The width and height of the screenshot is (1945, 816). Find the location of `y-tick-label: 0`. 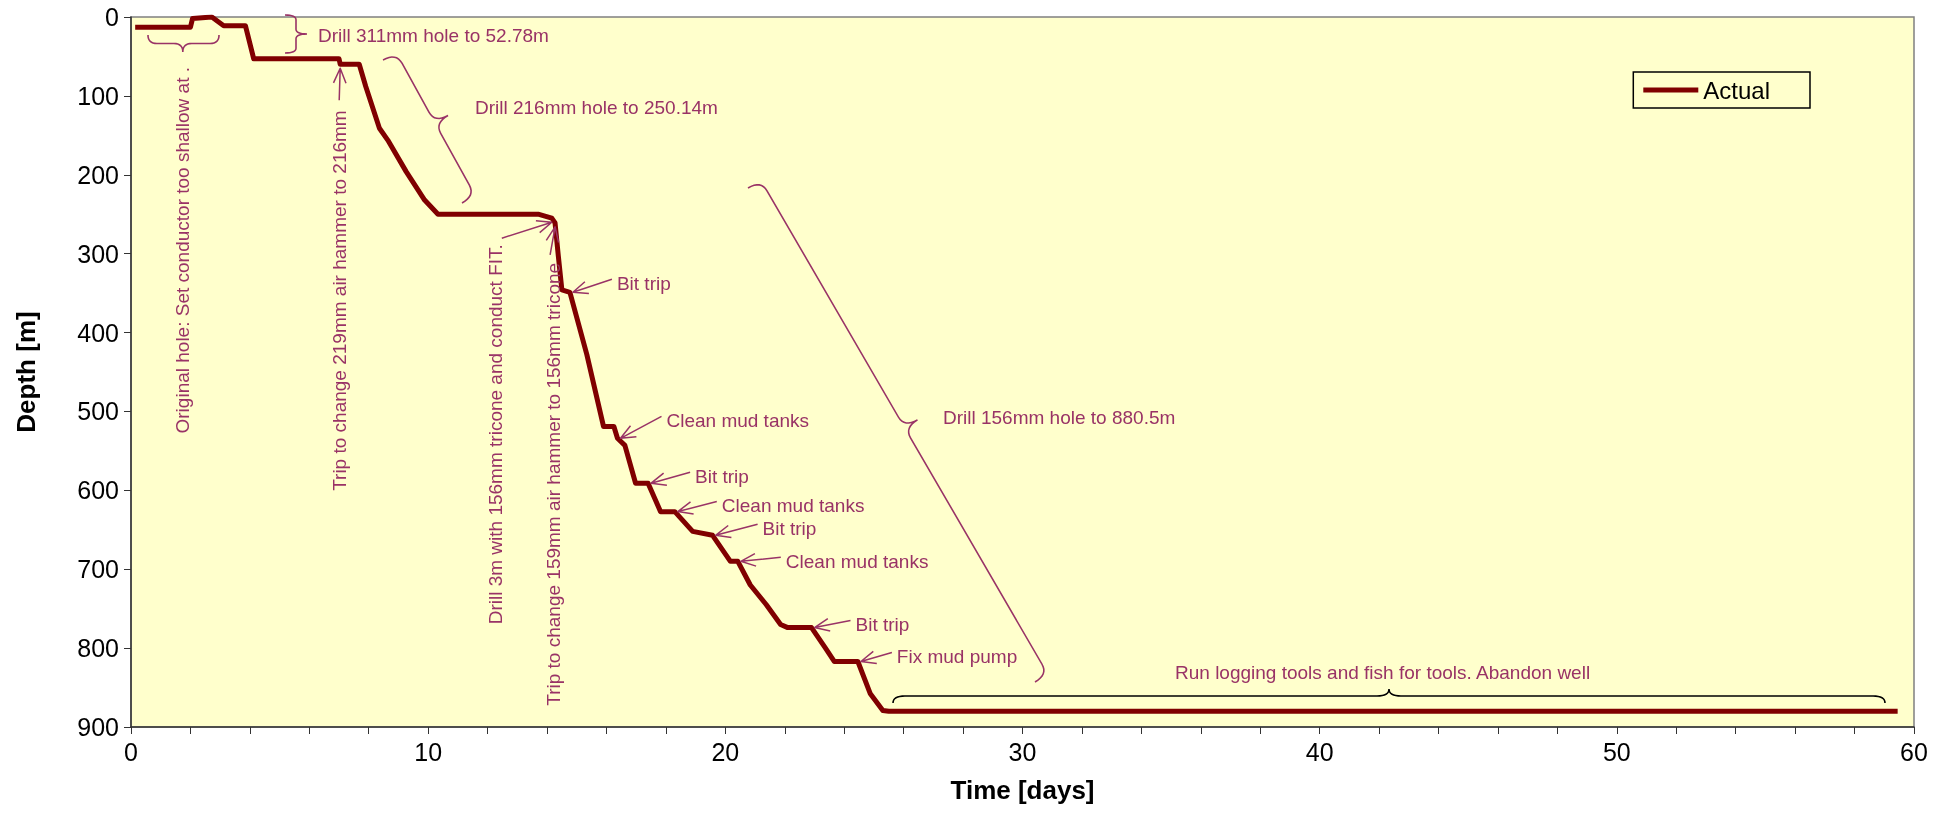

y-tick-label: 0 is located at coordinates (112, 17).